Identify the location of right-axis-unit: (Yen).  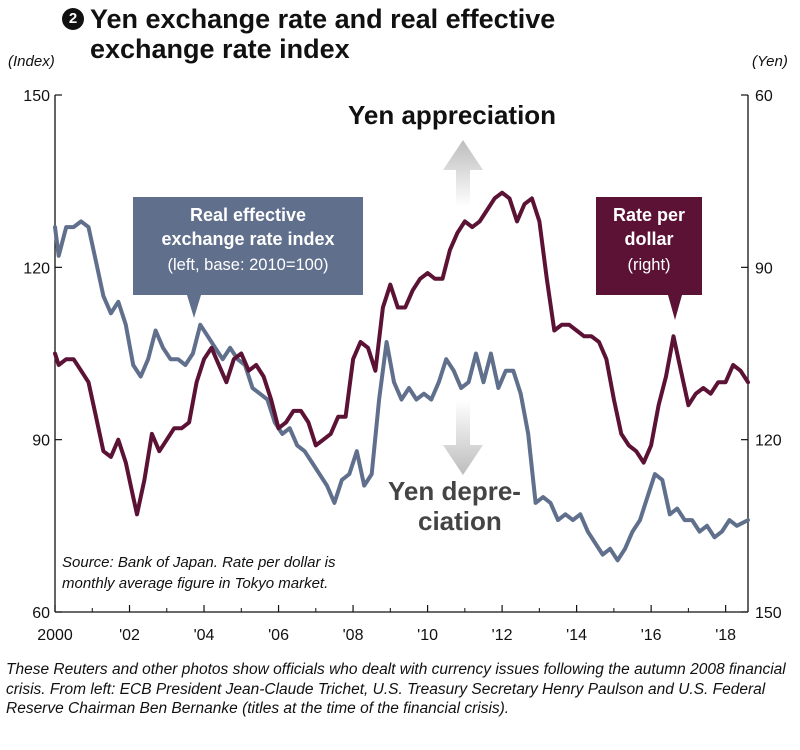
(770, 61).